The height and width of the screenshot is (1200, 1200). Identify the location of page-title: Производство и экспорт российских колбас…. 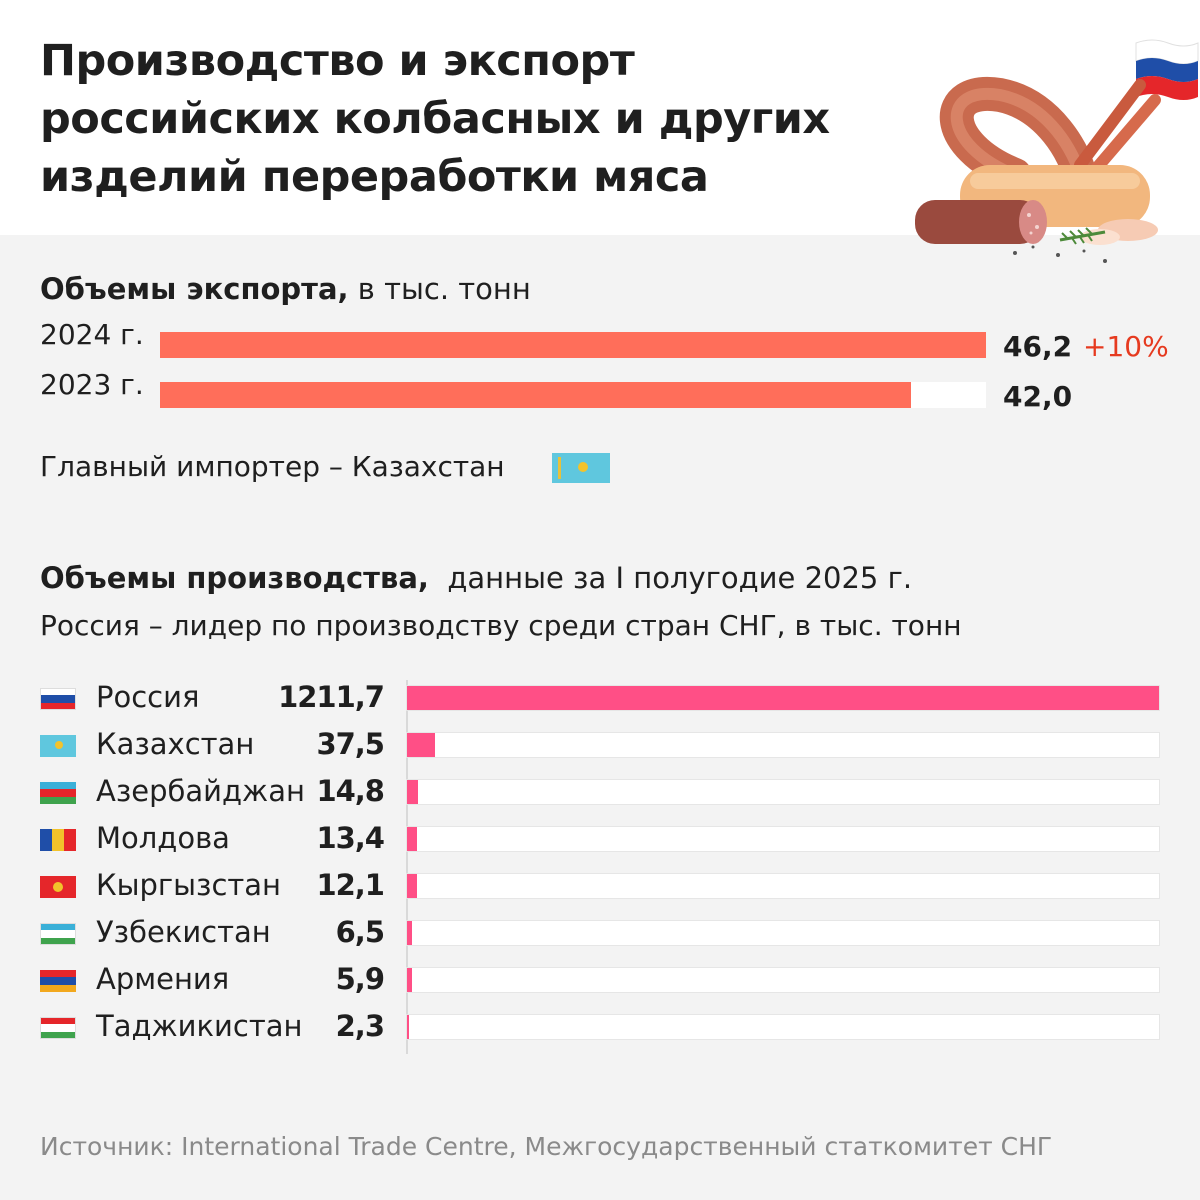
(435, 119).